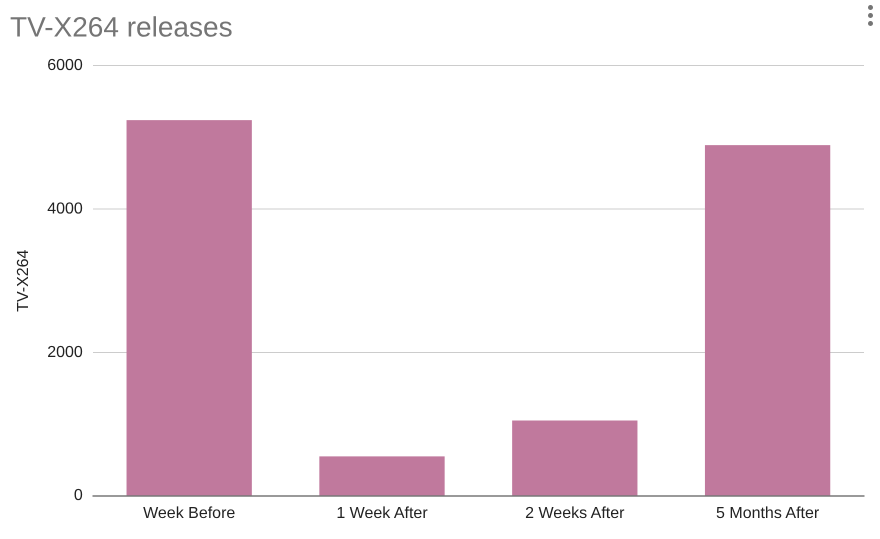 The image size is (880, 539). Describe the element at coordinates (768, 513) in the screenshot. I see `x-tick-label: 5 Months After` at that location.